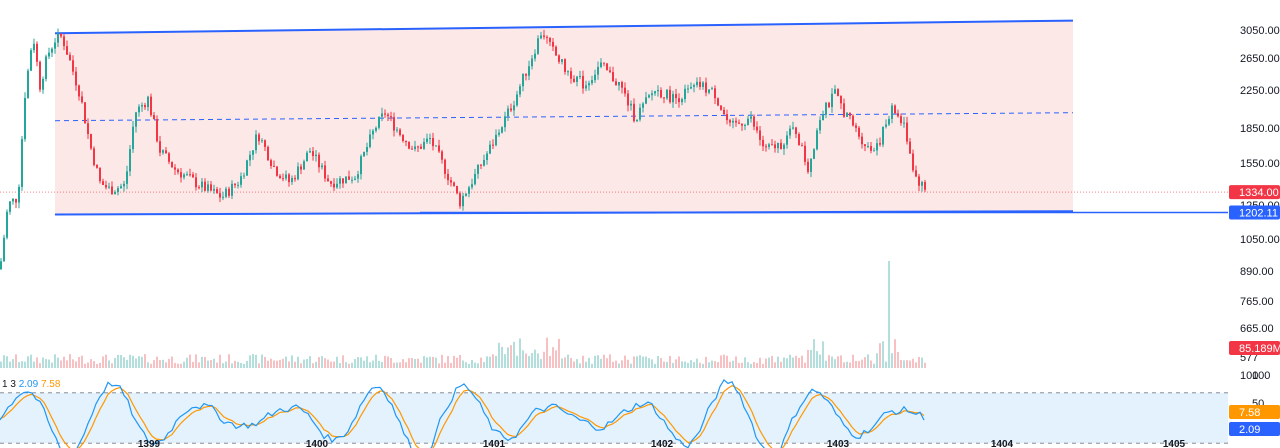  I want to click on price-axis-label: 100, so click(1249, 376).